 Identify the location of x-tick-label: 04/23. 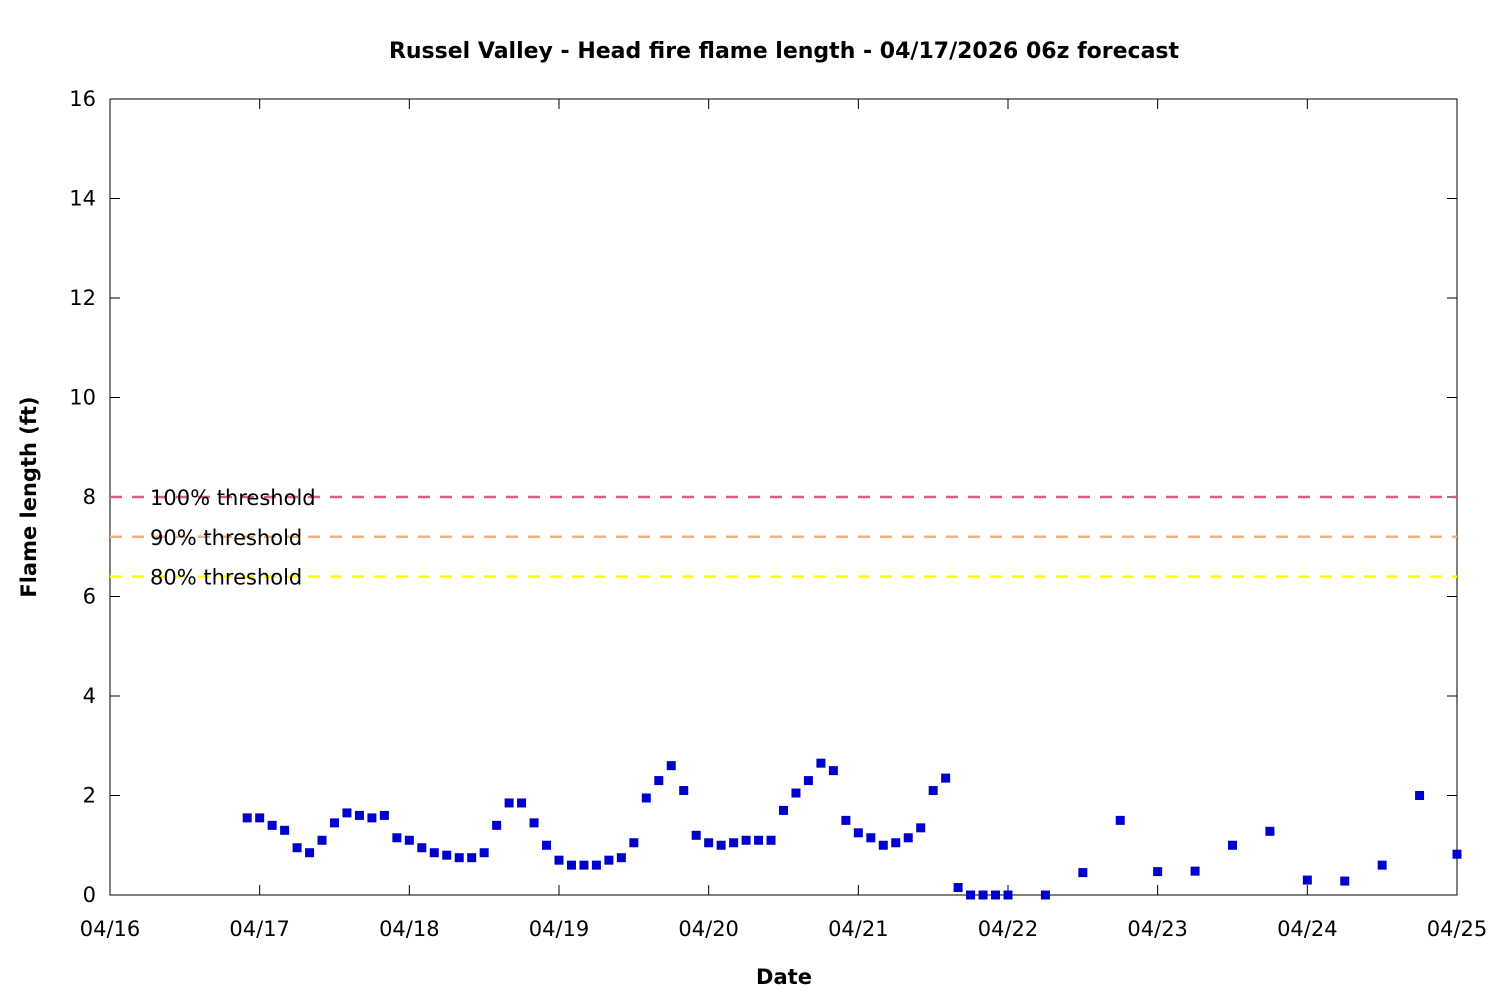
(1157, 929).